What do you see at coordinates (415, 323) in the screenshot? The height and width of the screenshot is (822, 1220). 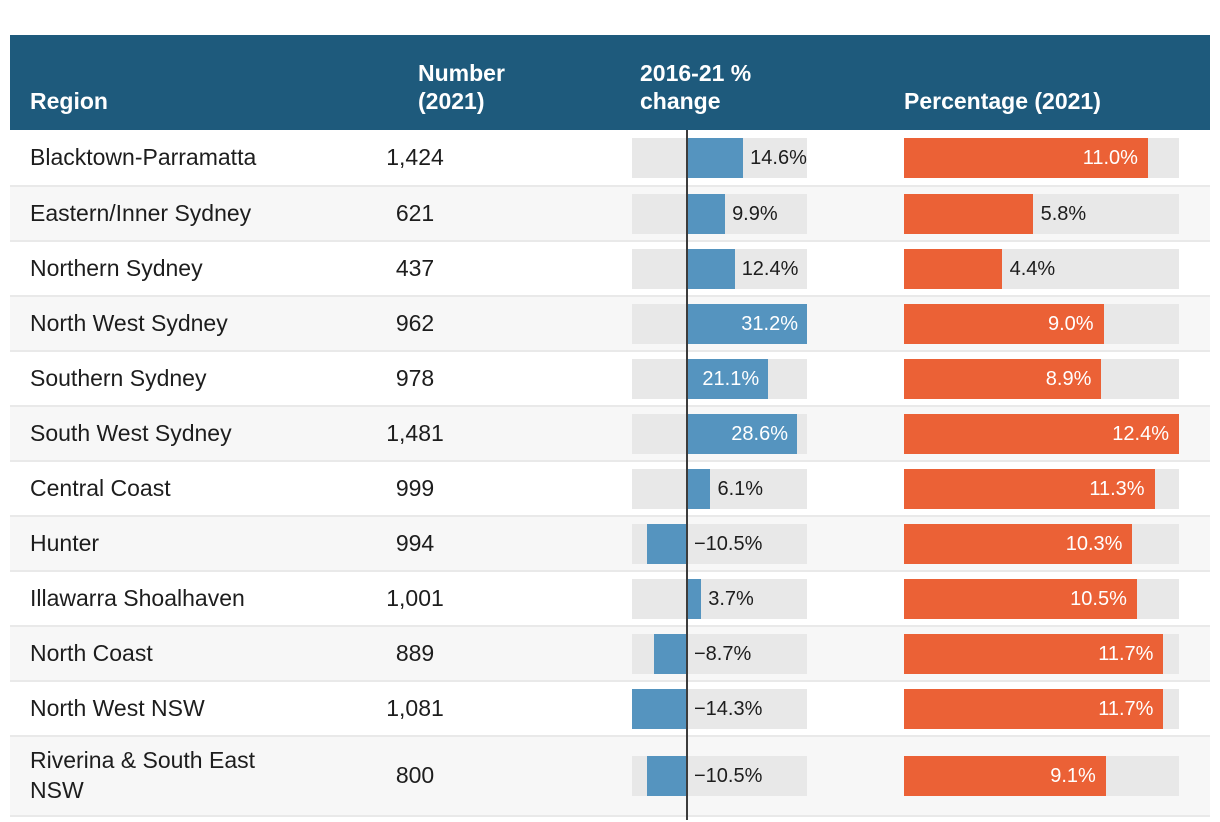 I see `number-value: 962` at bounding box center [415, 323].